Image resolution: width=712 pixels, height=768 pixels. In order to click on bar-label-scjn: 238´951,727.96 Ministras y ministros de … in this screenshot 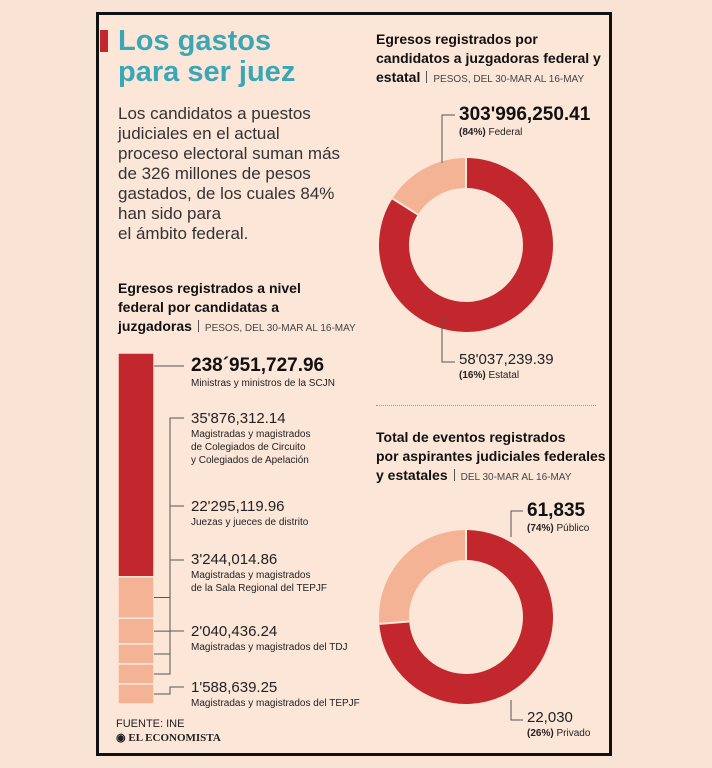, I will do `click(263, 372)`.